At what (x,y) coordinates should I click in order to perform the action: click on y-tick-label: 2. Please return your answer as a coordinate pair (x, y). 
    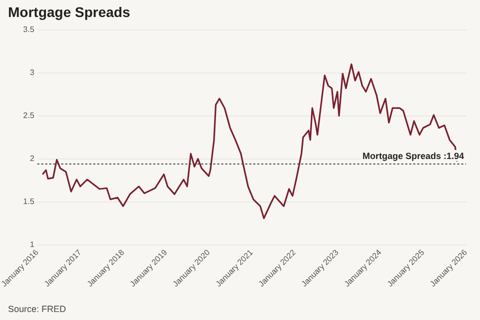
    Looking at the image, I should click on (32, 159).